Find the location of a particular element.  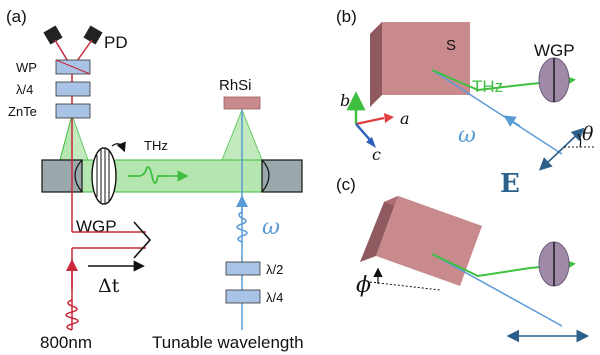

thz-pulse-waveform is located at coordinates (149, 175).